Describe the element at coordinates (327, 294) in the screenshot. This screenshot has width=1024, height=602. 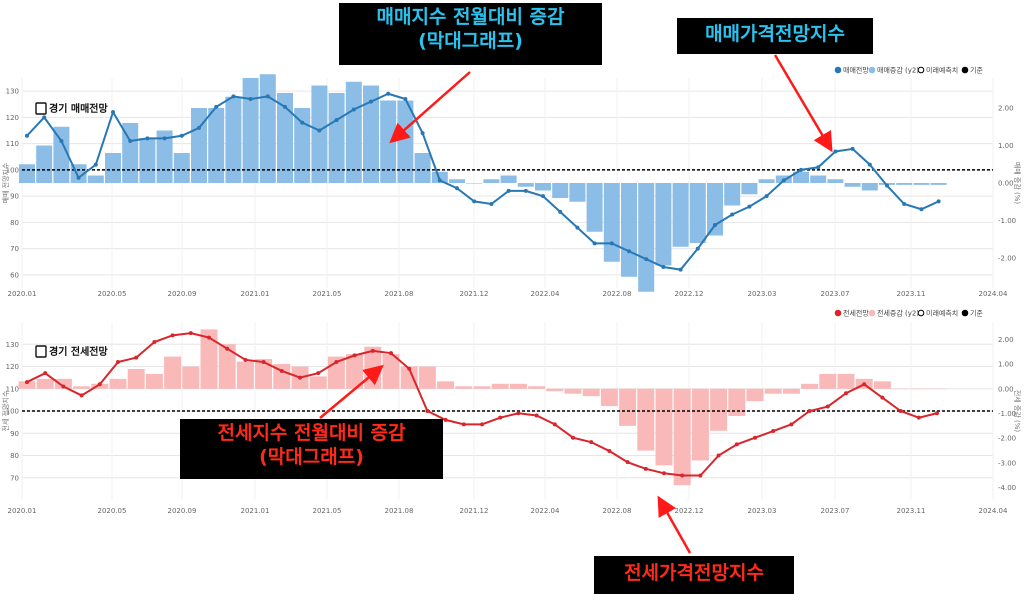
I see `x-tick-label: 2021.05` at that location.